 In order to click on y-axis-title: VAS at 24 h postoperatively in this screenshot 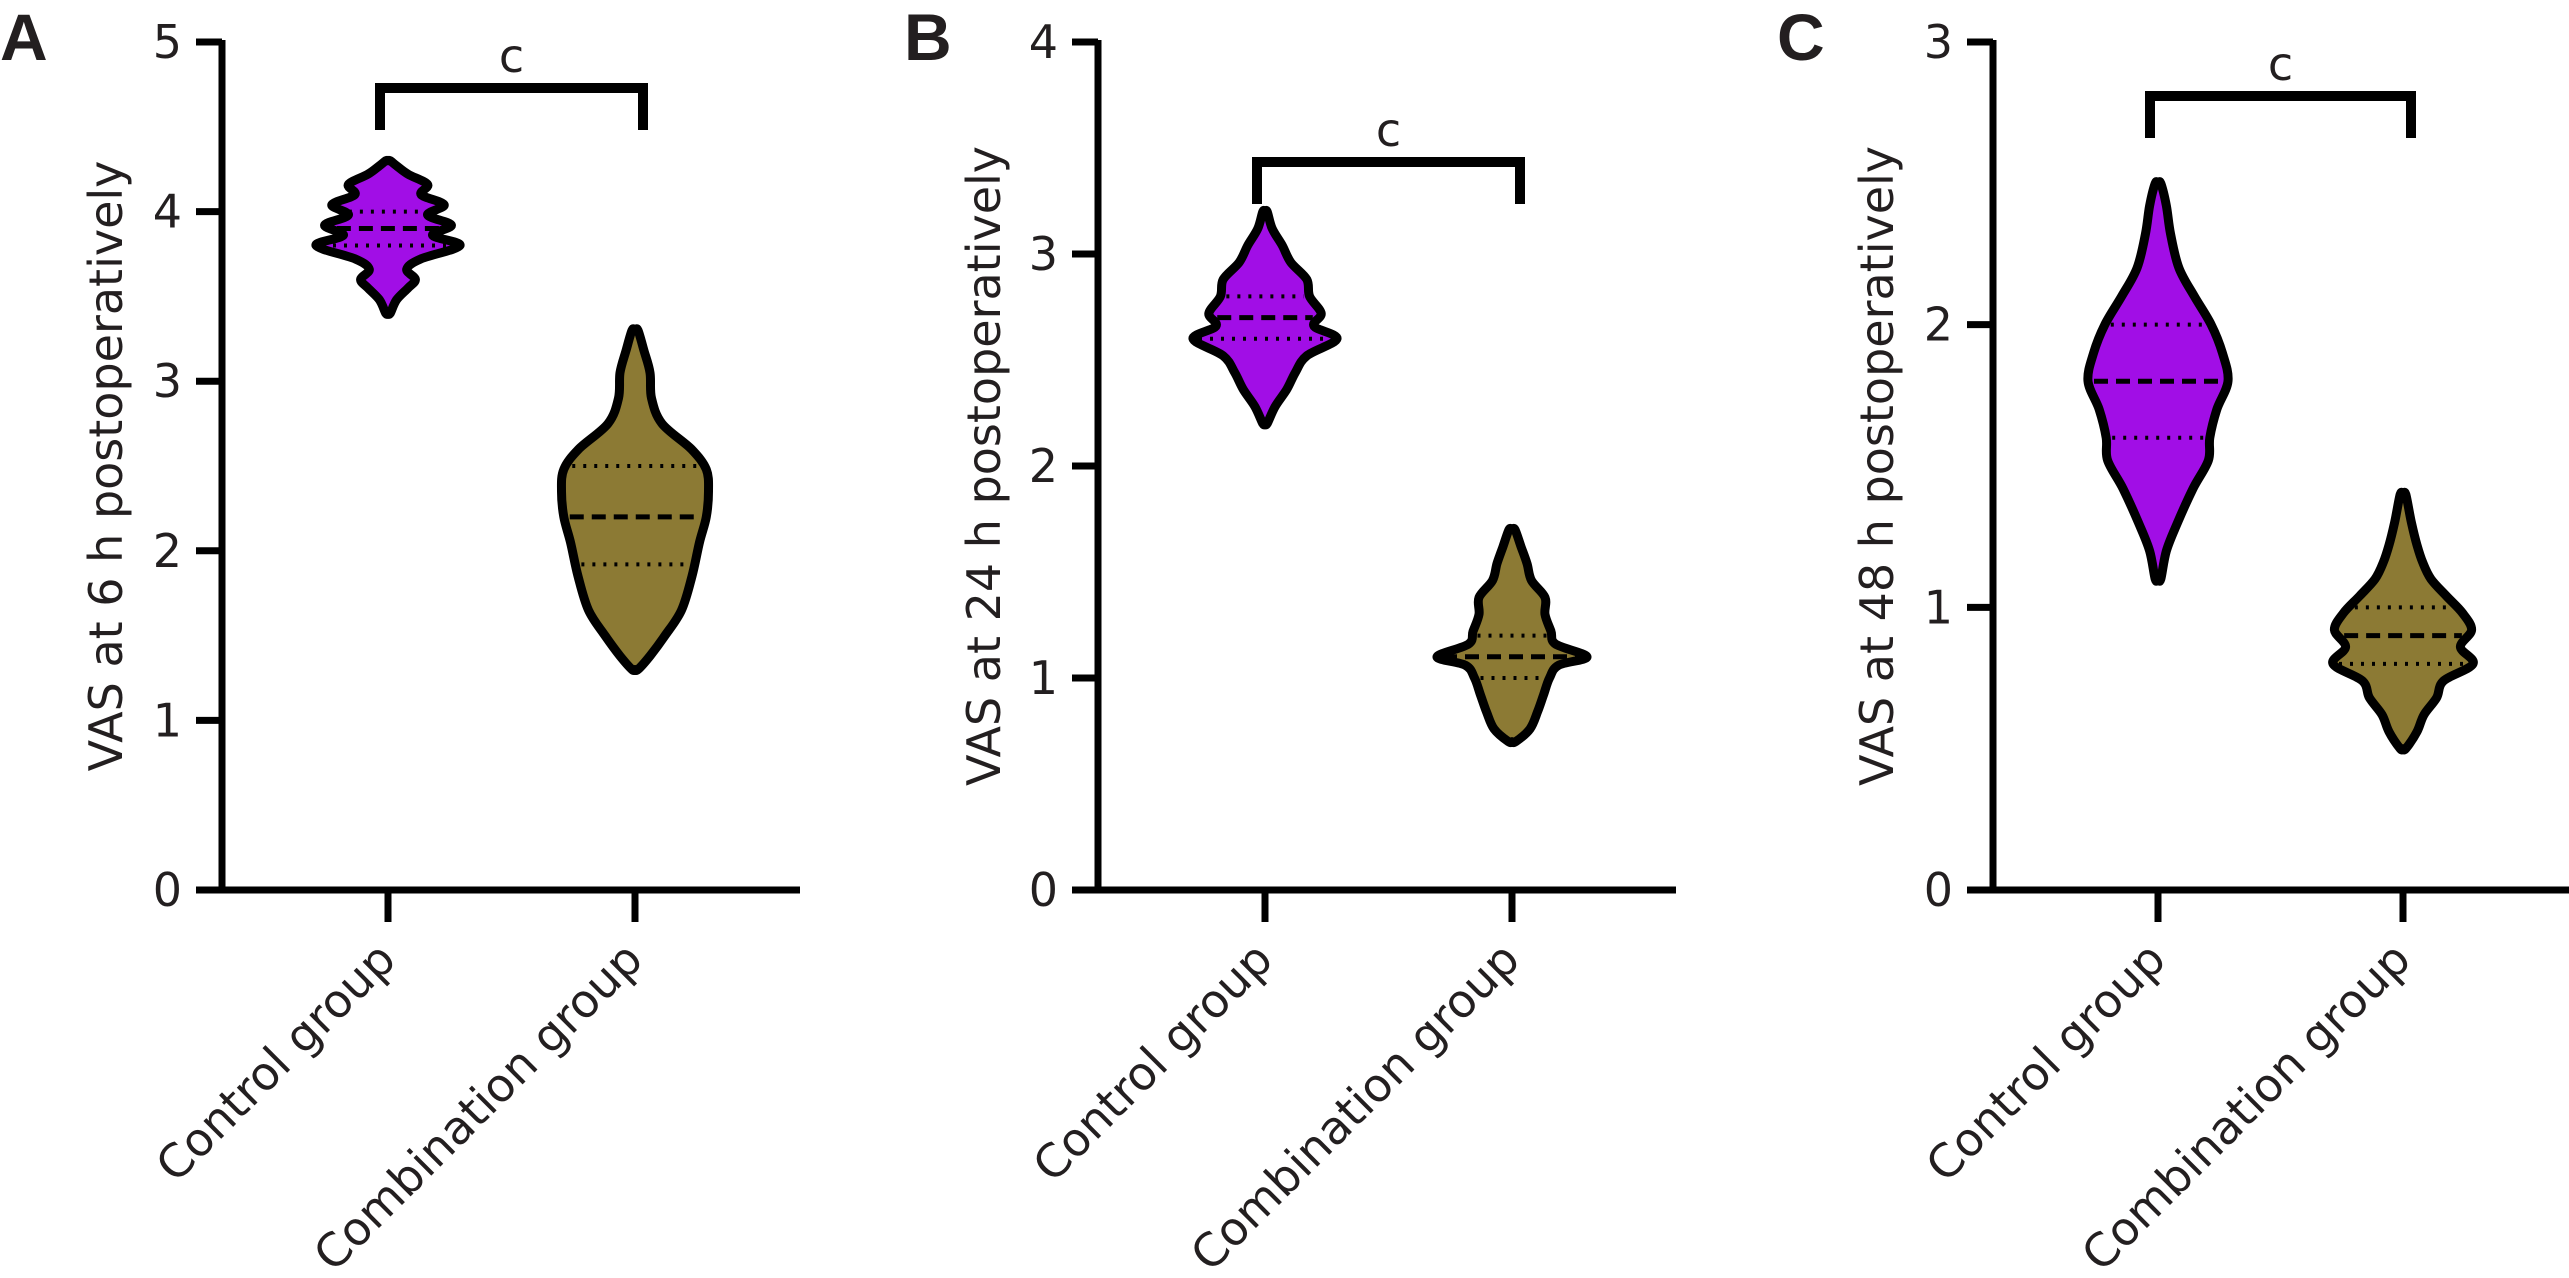, I will do `click(984, 466)`.